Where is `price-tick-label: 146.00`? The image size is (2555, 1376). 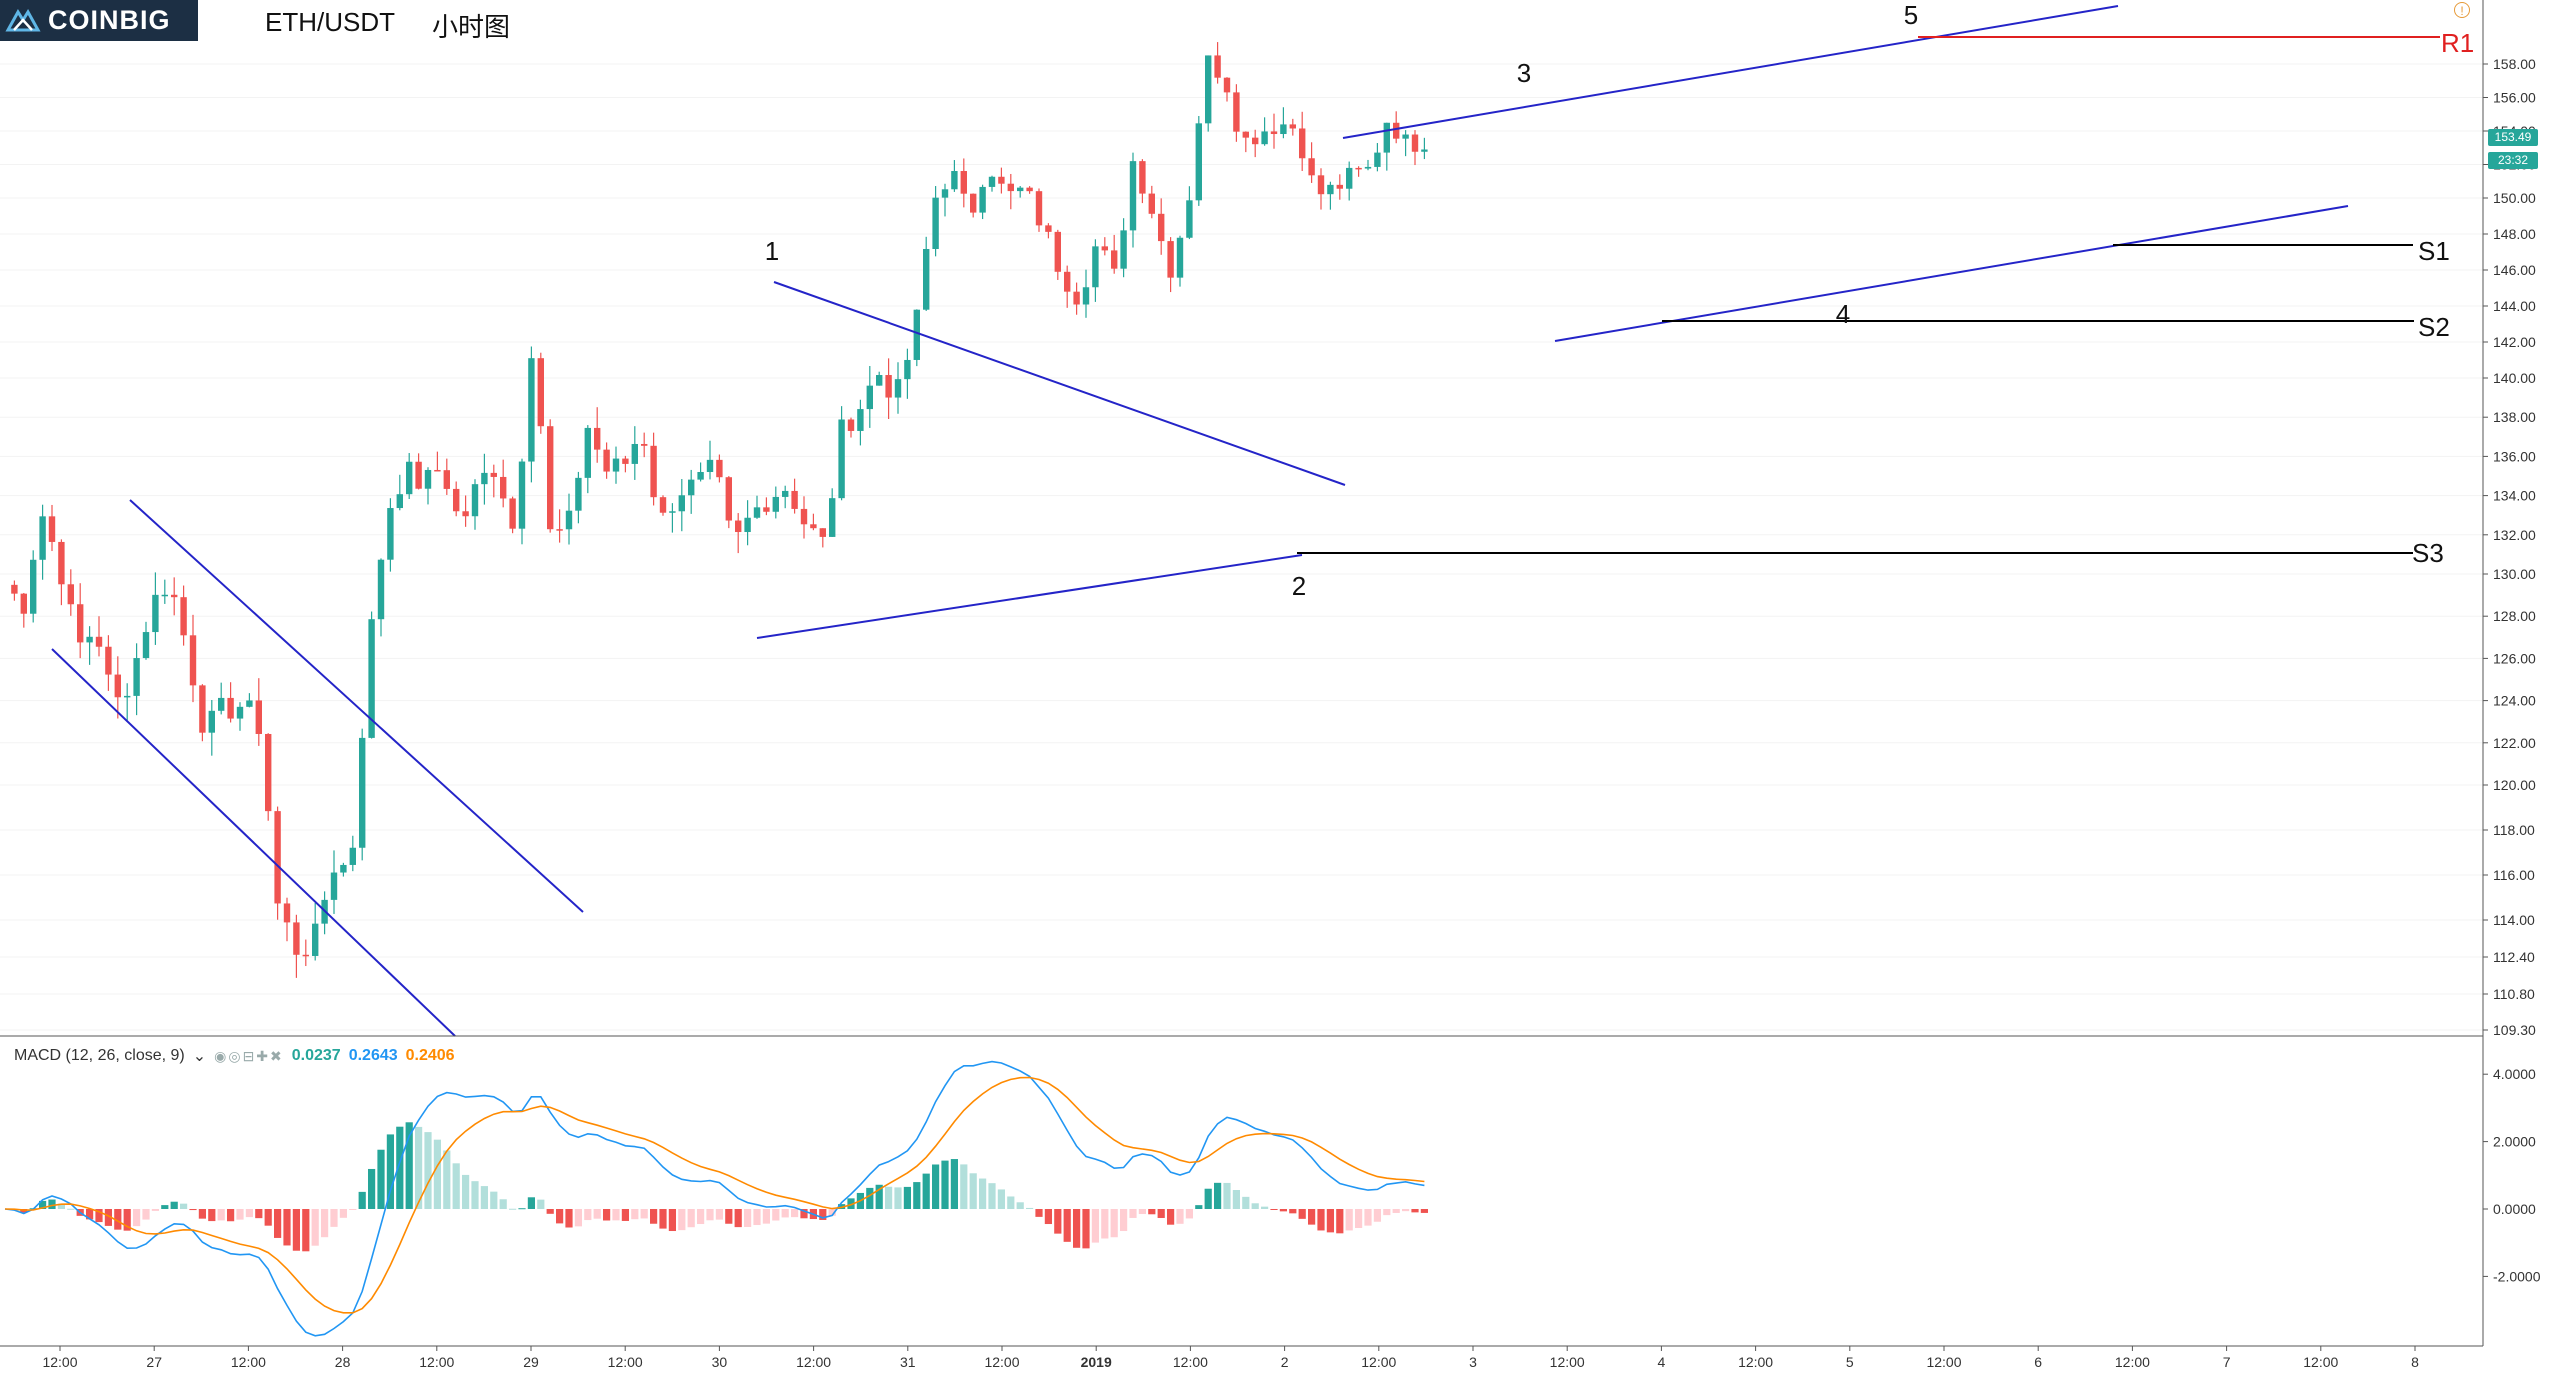 price-tick-label: 146.00 is located at coordinates (2514, 270).